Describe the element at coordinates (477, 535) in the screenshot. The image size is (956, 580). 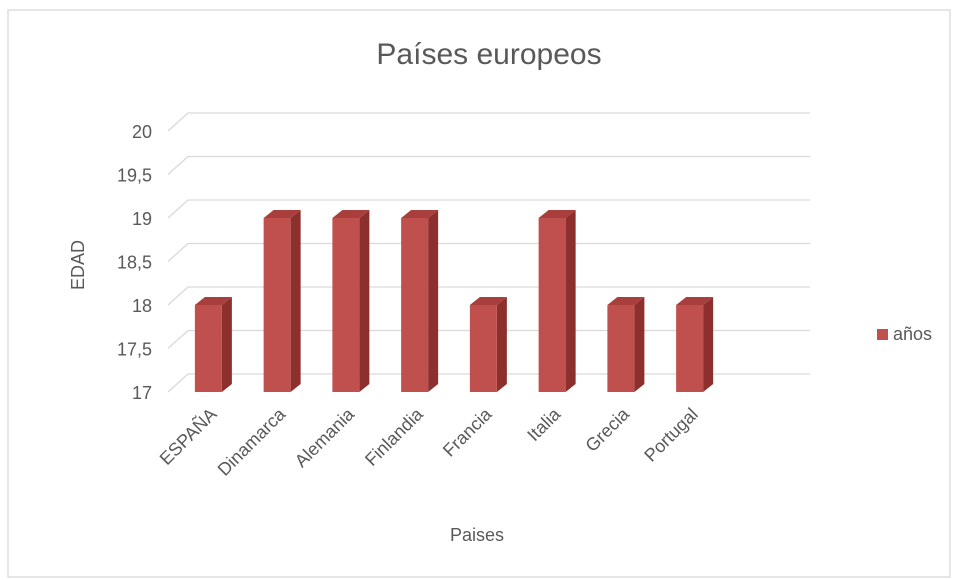
I see `x-axis-title: Paises` at that location.